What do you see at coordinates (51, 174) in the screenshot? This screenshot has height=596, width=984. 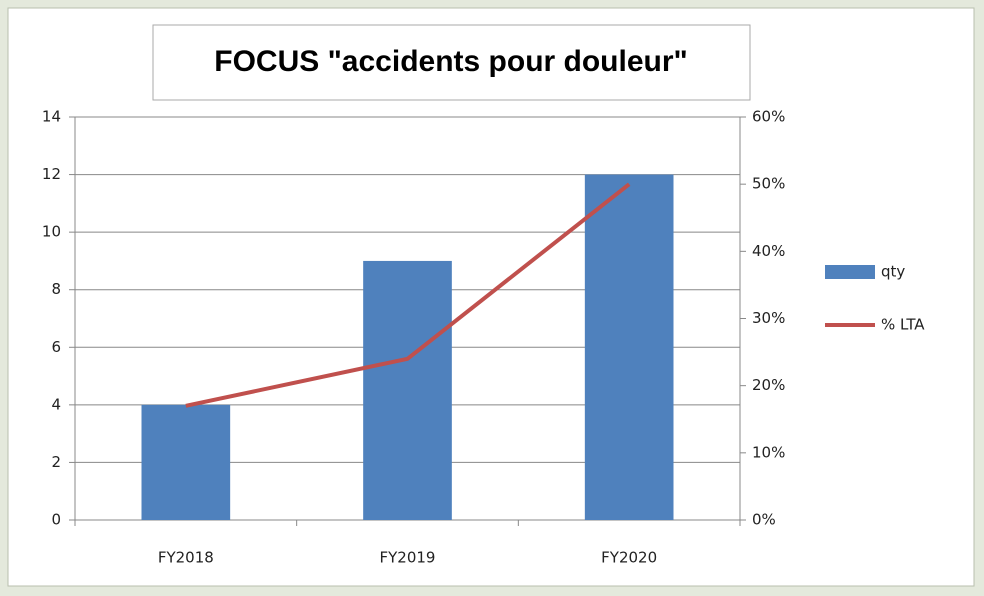 I see `y-tick-label: 12` at bounding box center [51, 174].